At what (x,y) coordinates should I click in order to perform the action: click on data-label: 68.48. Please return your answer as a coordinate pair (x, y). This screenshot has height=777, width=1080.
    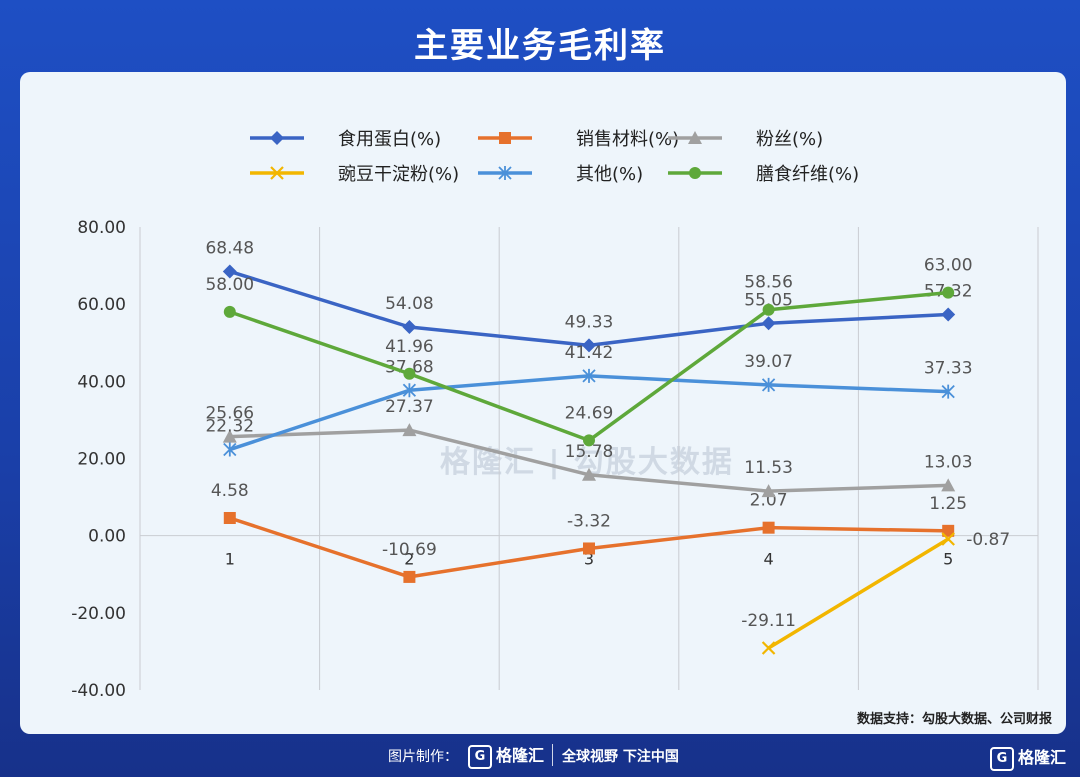
    Looking at the image, I should click on (229, 248).